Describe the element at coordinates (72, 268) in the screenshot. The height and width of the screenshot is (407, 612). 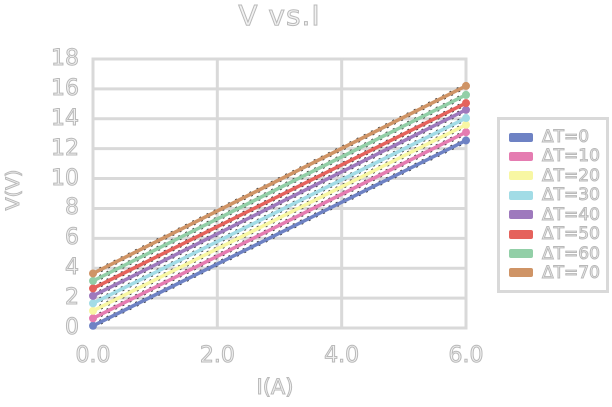
I see `y-tick-label: 4` at that location.